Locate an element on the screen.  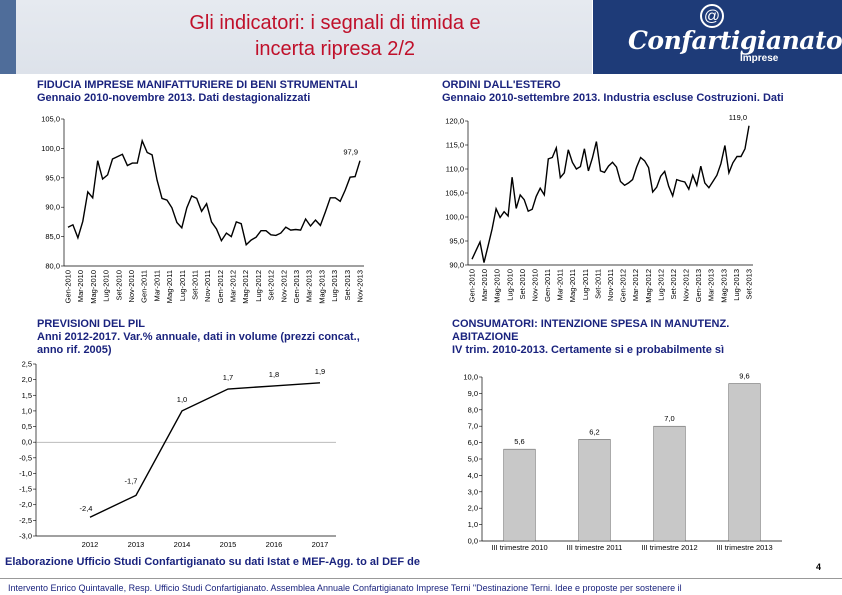
ordini-x-tick-label: Nov-2012 is located at coordinates (686, 285).